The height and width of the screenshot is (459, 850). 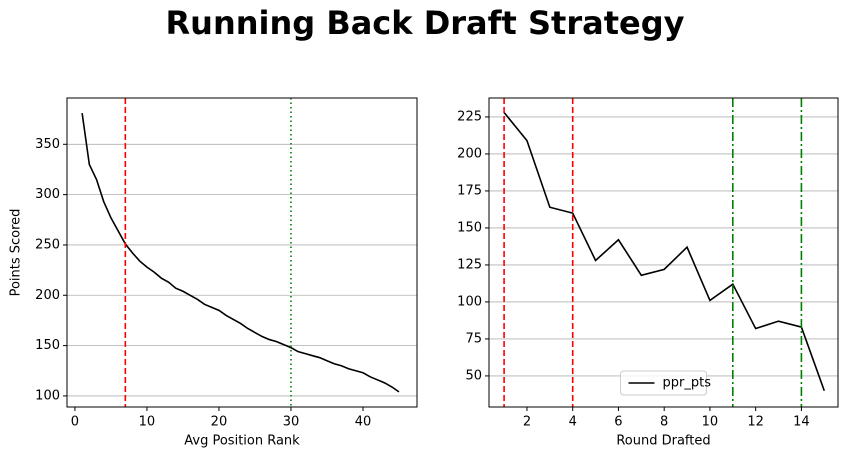 I want to click on y-tick-label: 175, so click(x=469, y=190).